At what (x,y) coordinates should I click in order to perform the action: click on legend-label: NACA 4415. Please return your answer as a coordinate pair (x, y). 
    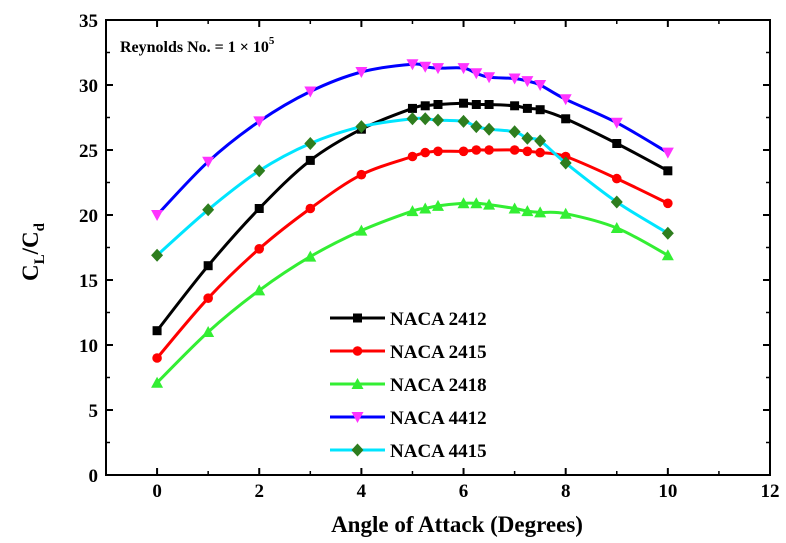
    Looking at the image, I should click on (438, 451).